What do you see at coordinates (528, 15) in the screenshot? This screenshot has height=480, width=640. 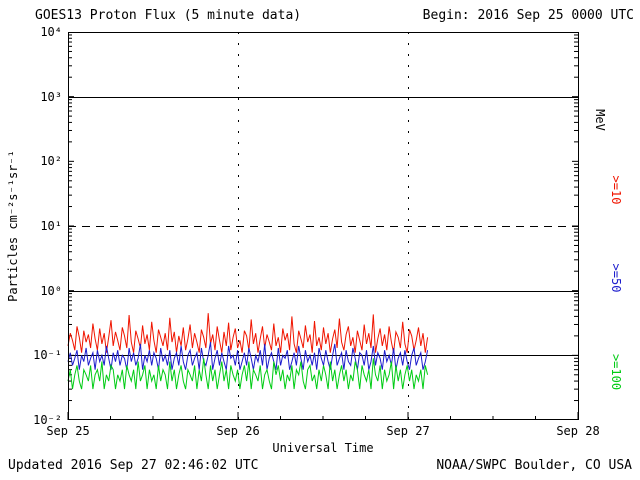 I see `begin-time-label: Begin: 2016 Sep 25 0000 UTC` at bounding box center [528, 15].